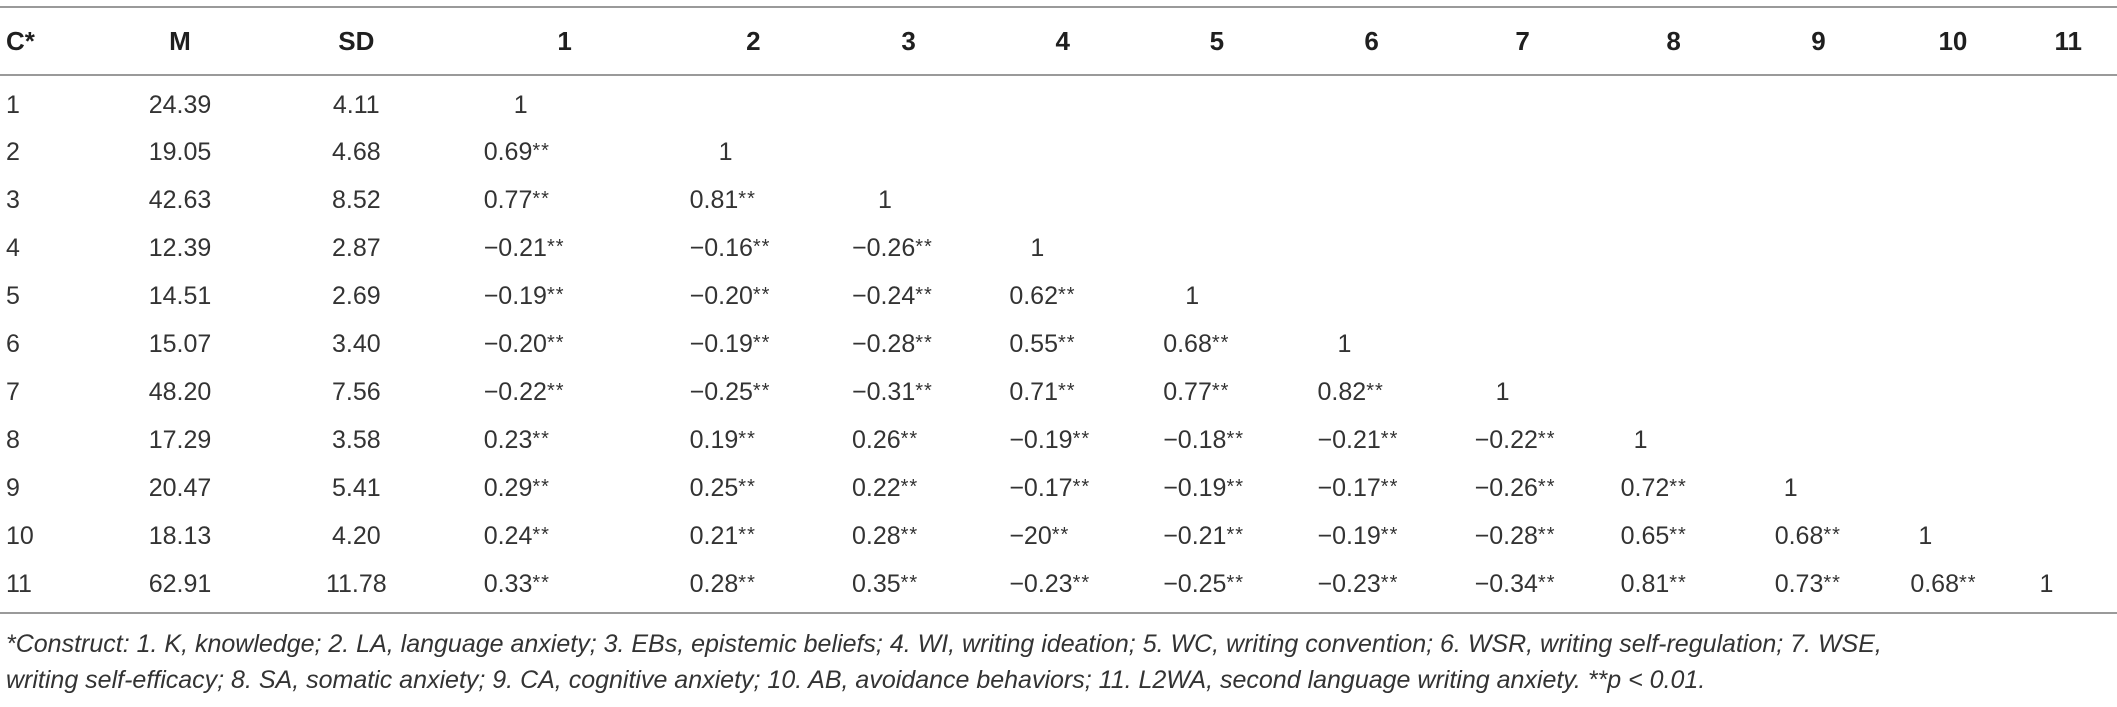 Image resolution: width=2117 pixels, height=707 pixels. What do you see at coordinates (722, 487) in the screenshot?
I see `correlation-cell: 0.25**` at bounding box center [722, 487].